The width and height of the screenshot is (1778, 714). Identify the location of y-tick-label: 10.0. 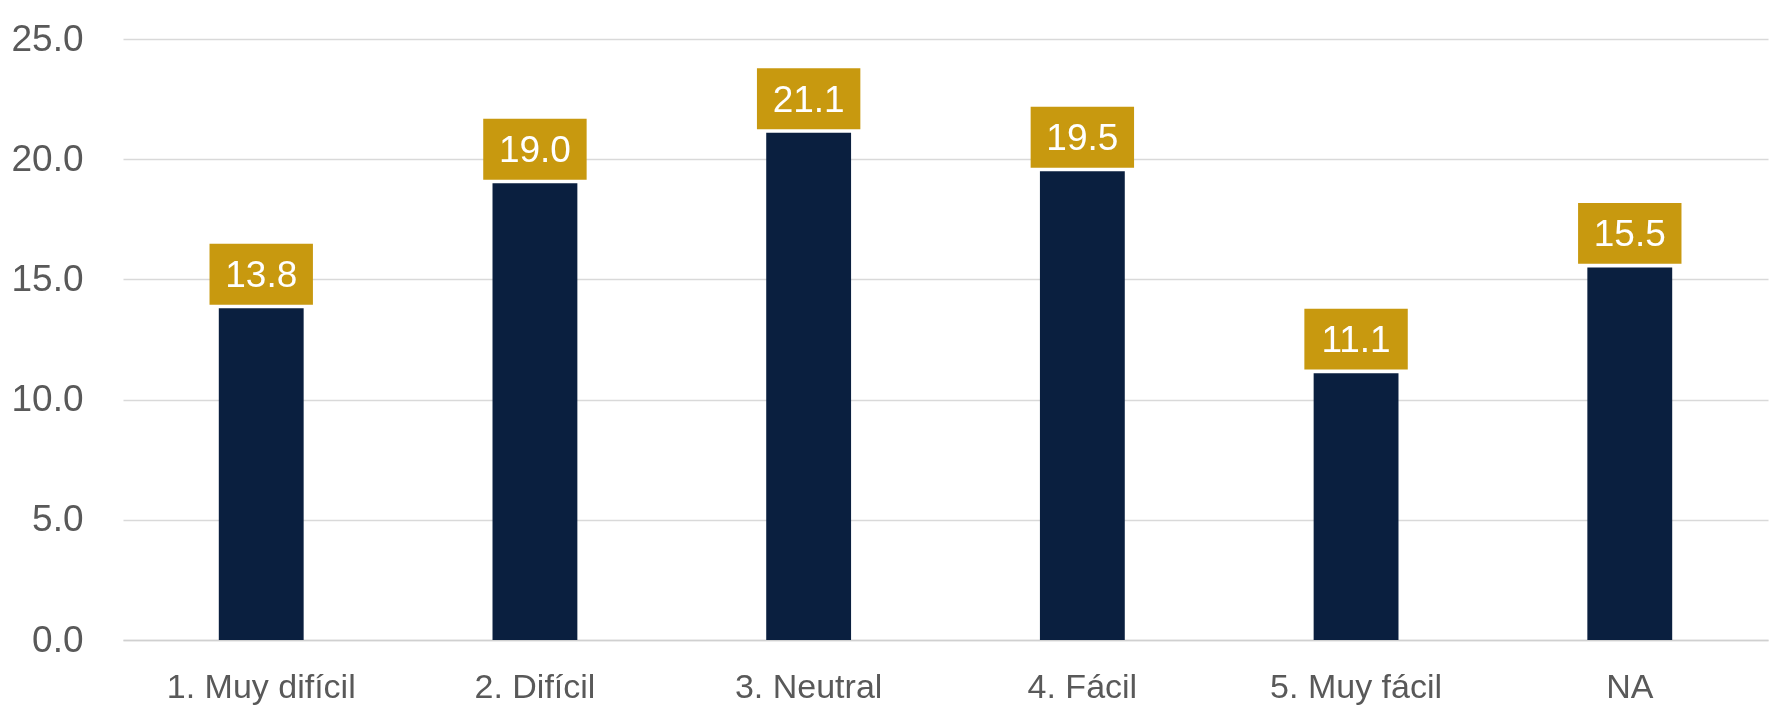
(47, 399).